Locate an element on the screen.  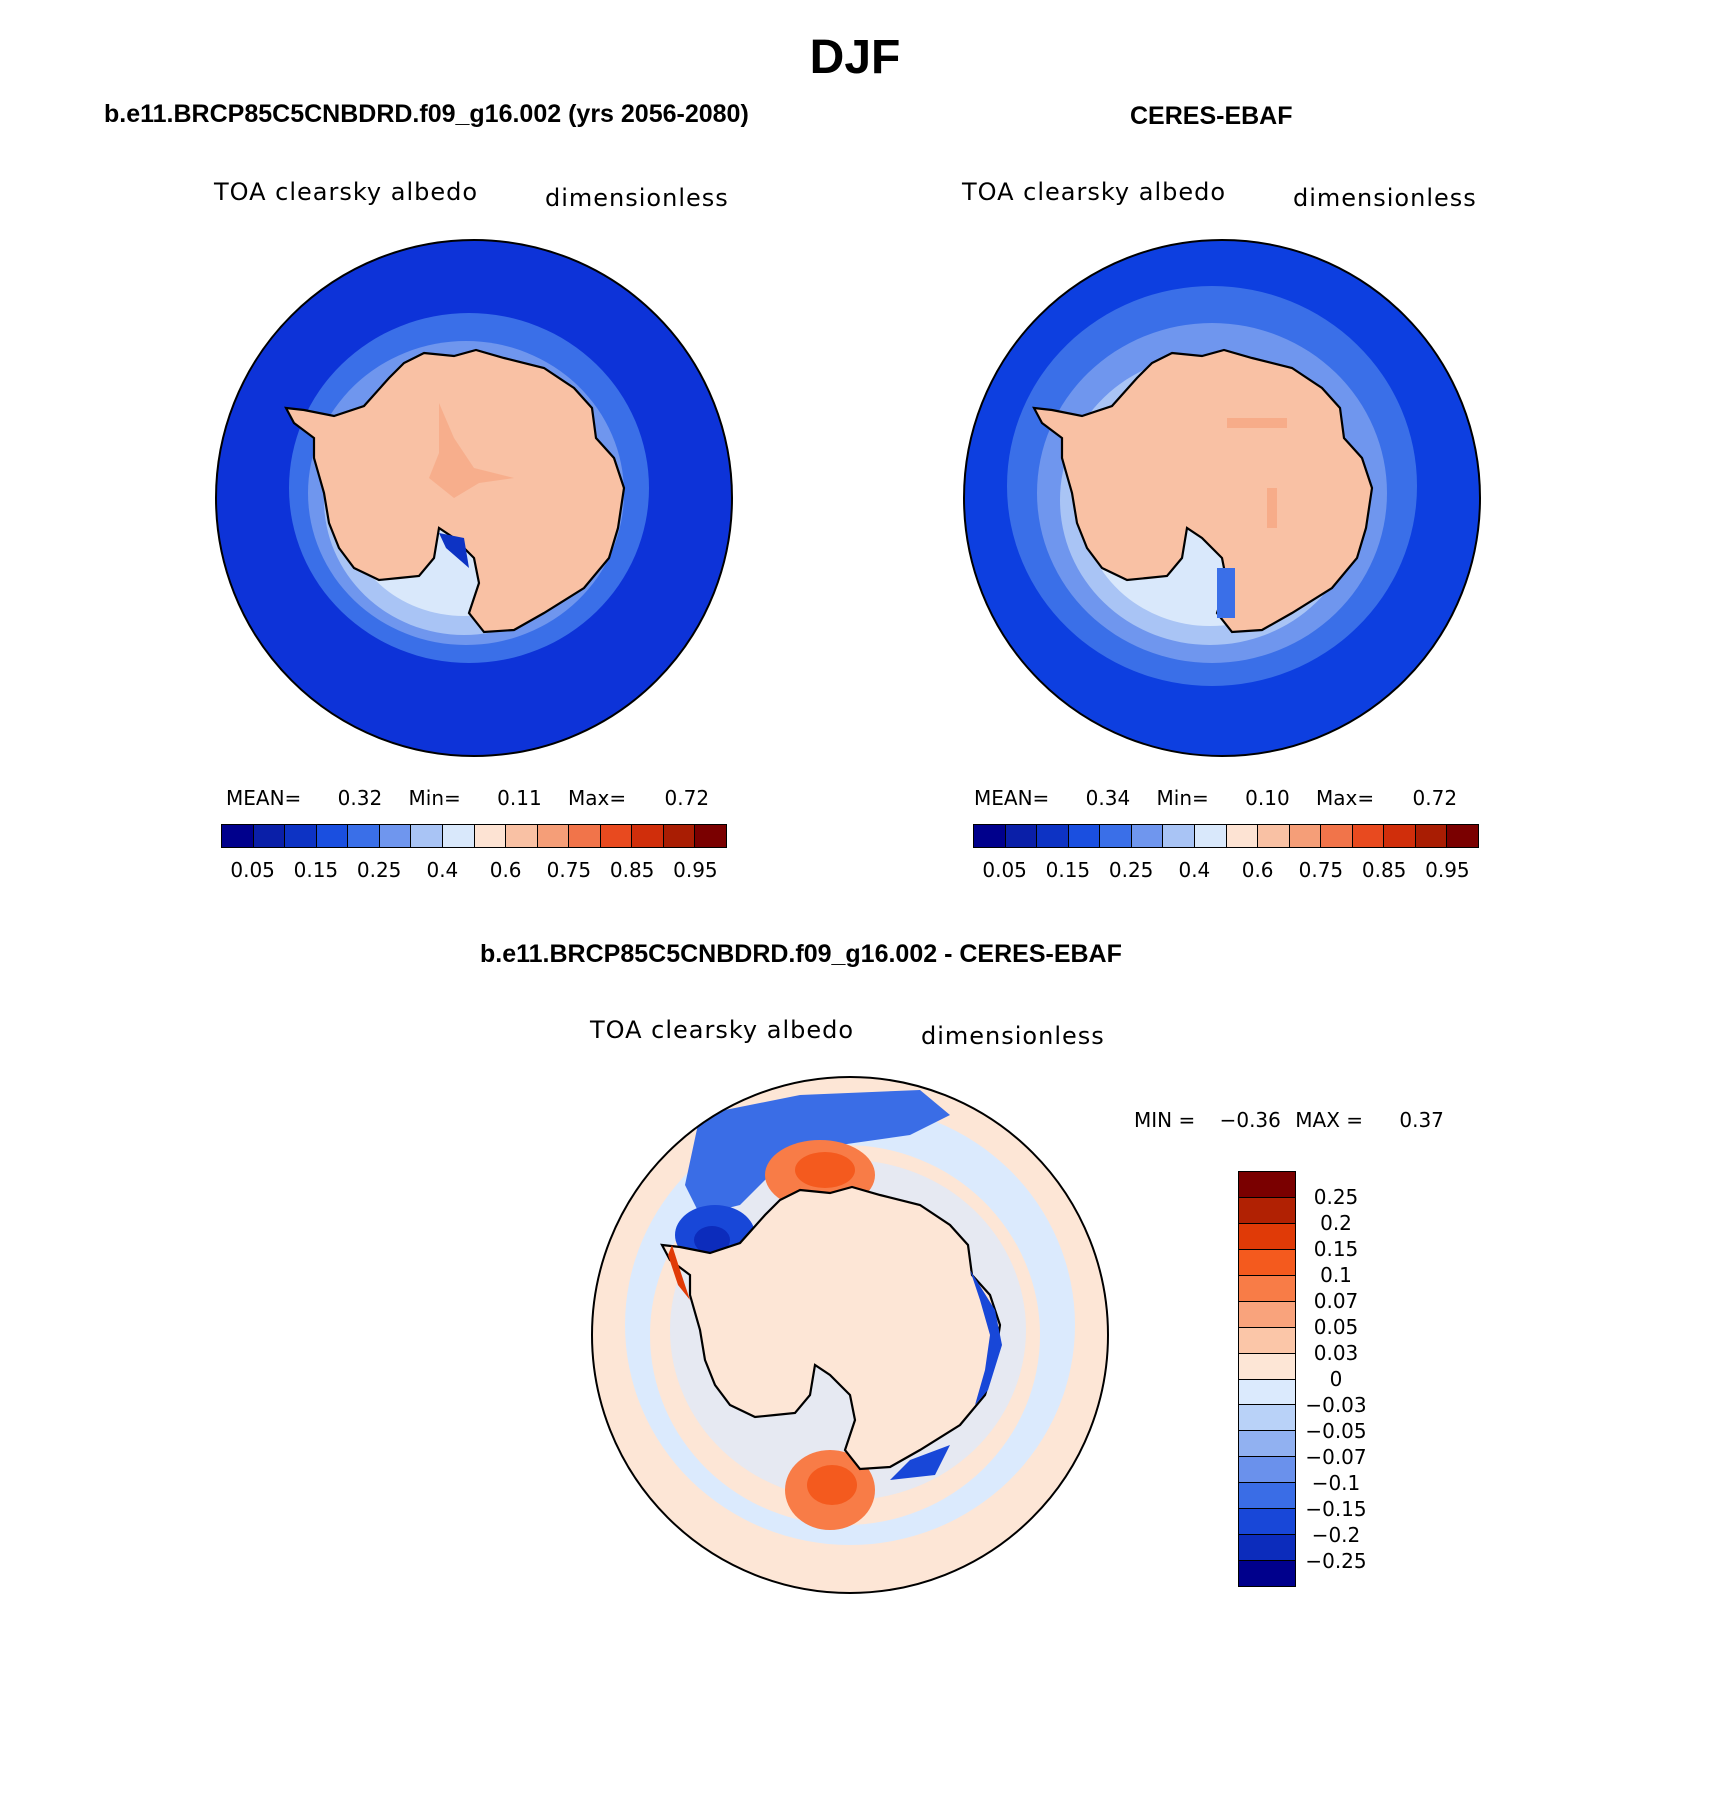
min-value: −0.36 is located at coordinates (1250, 1120).